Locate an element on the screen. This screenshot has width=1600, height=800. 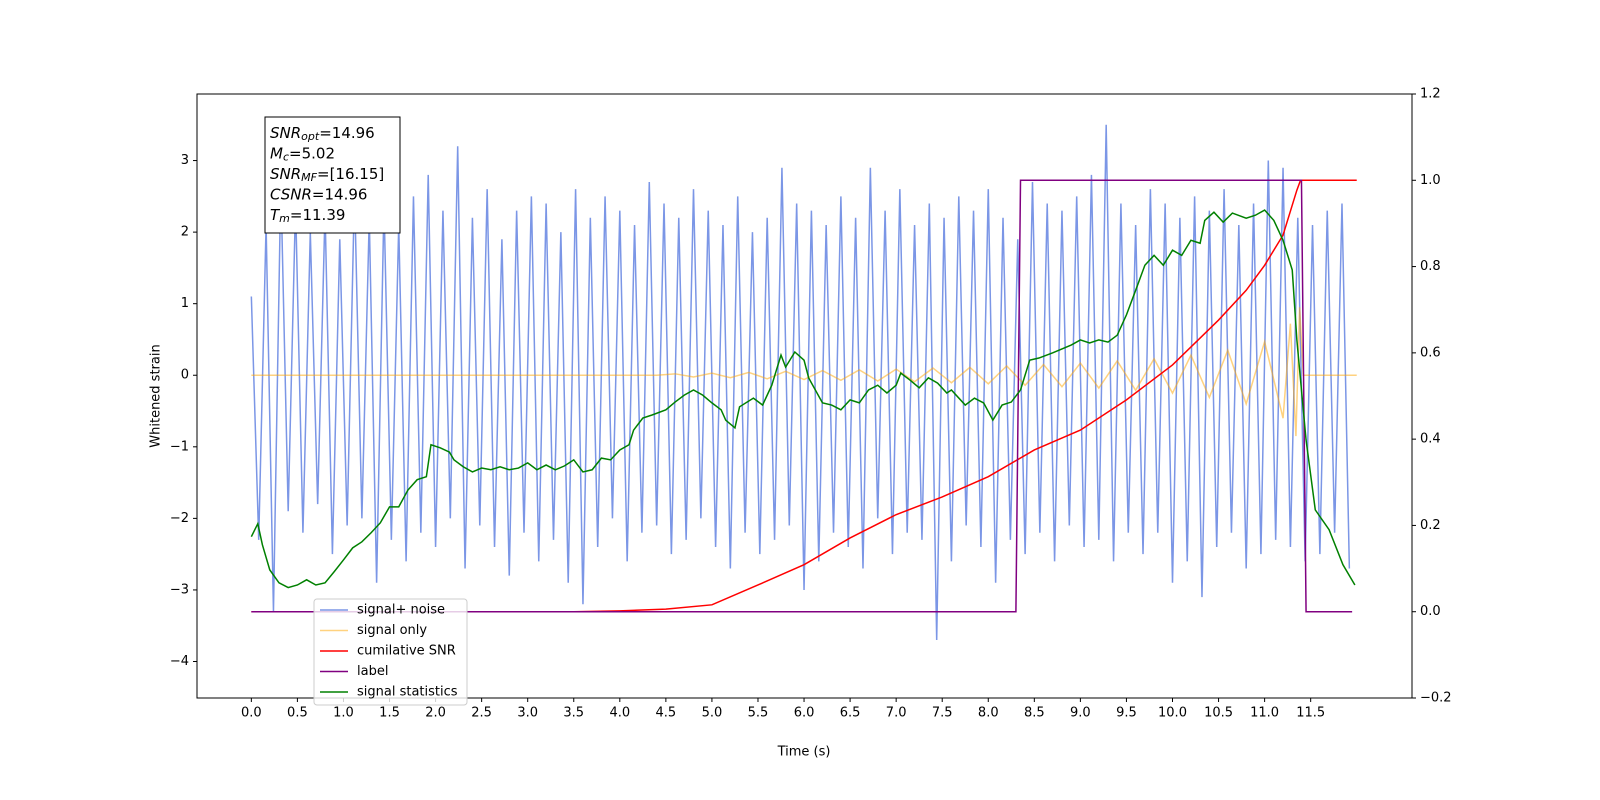
y2-tick-label: 0.2 is located at coordinates (1430, 525).